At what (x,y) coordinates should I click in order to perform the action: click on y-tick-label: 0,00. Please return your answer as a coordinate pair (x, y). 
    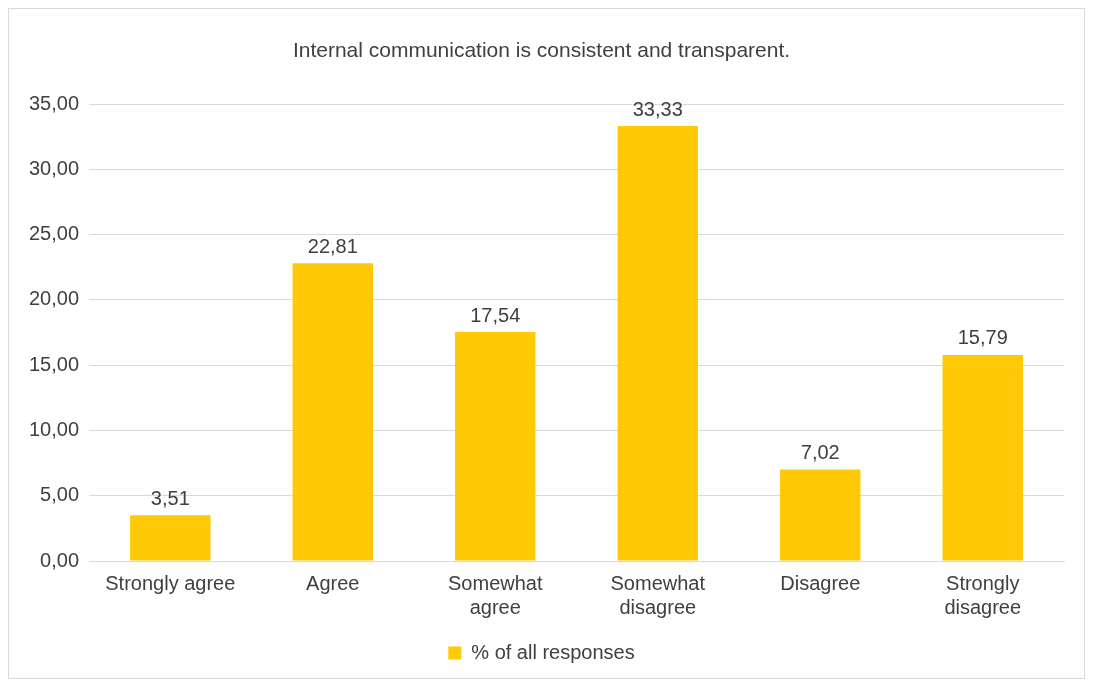
    Looking at the image, I should click on (60, 559).